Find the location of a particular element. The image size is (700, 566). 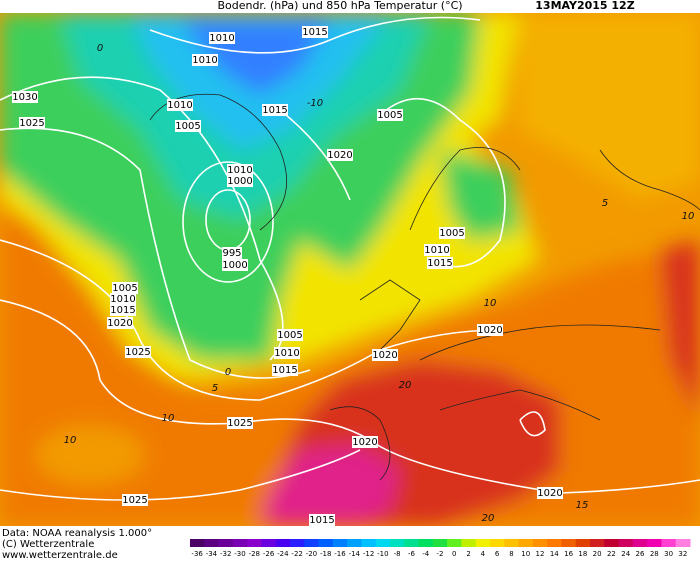

colorbar-tick-label: -8 is located at coordinates (397, 554).